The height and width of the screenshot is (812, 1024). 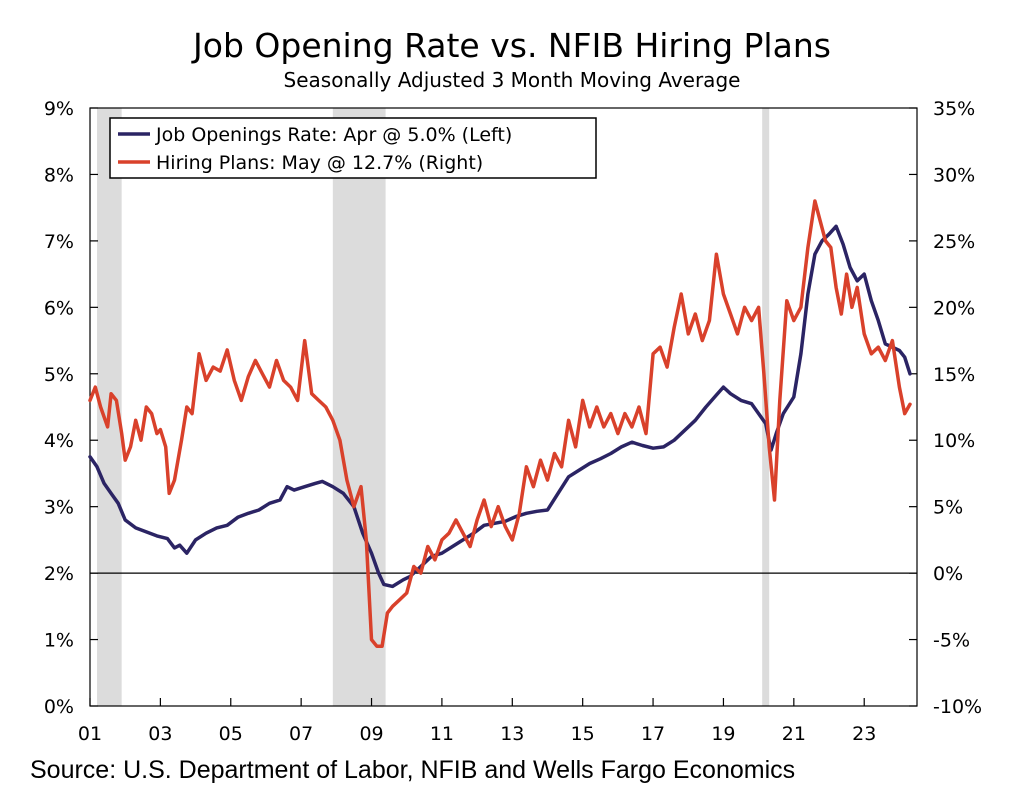 I want to click on x-tick-label: 17, so click(x=653, y=734).